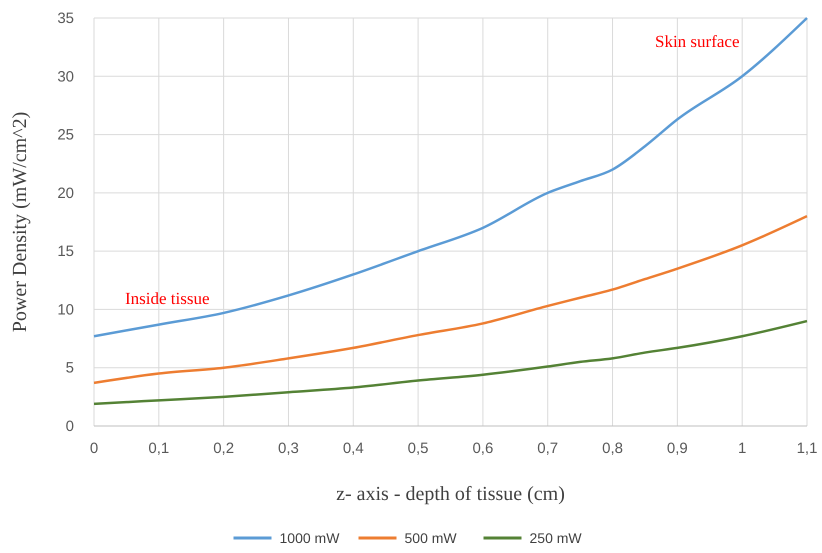 The image size is (822, 553). I want to click on y-tick-label: 5, so click(70, 368).